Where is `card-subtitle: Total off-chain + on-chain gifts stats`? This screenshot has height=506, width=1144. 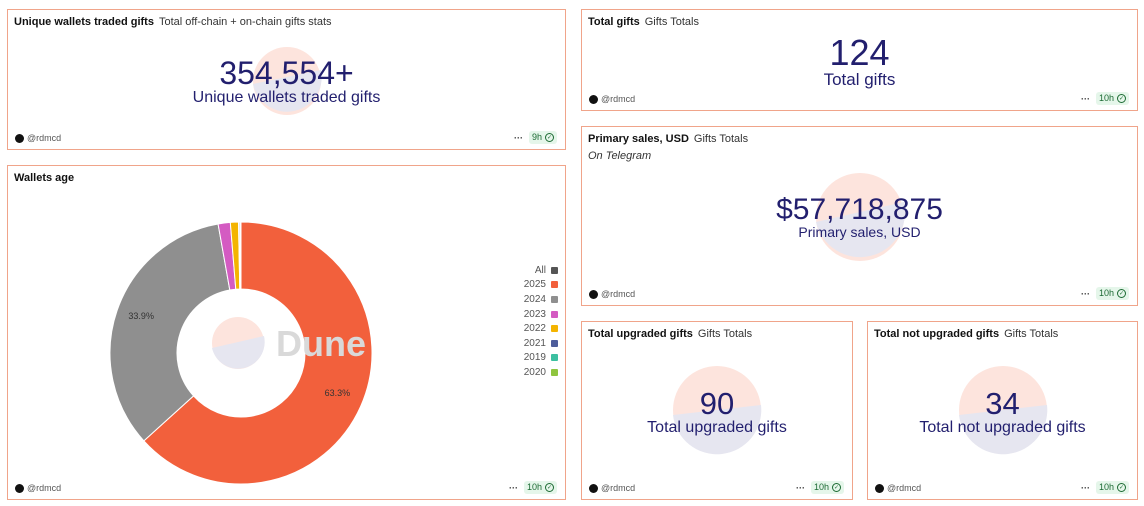
card-subtitle: Total off-chain + on-chain gifts stats is located at coordinates (245, 22).